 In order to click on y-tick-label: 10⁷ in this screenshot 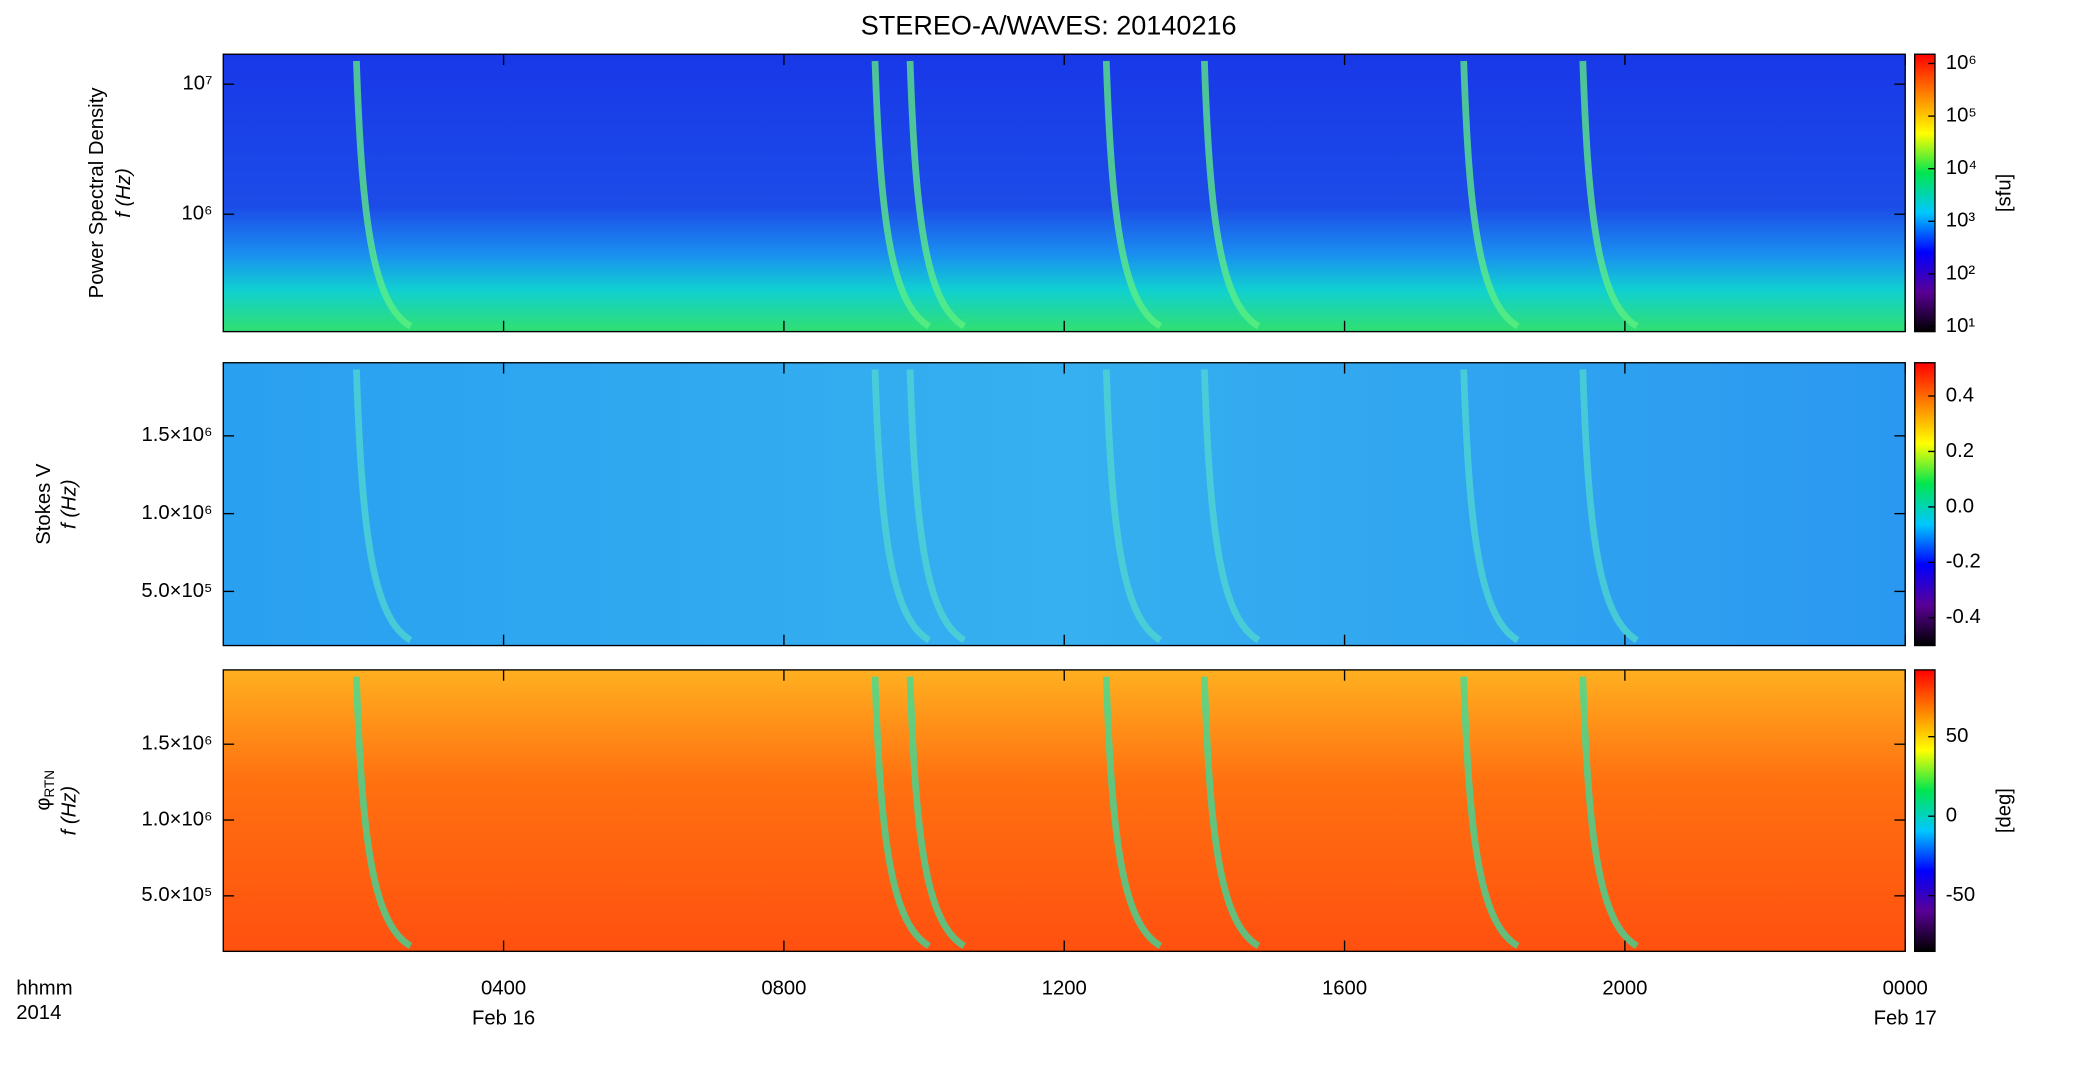, I will do `click(198, 84)`.